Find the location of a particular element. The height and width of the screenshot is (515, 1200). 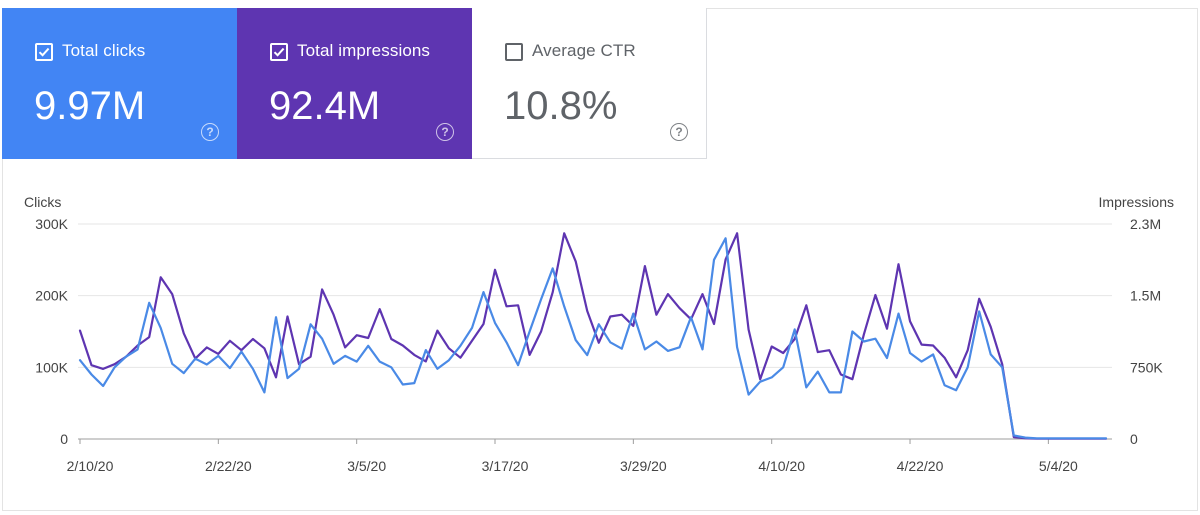

left-axis-tick-label: 100K is located at coordinates (51, 367).